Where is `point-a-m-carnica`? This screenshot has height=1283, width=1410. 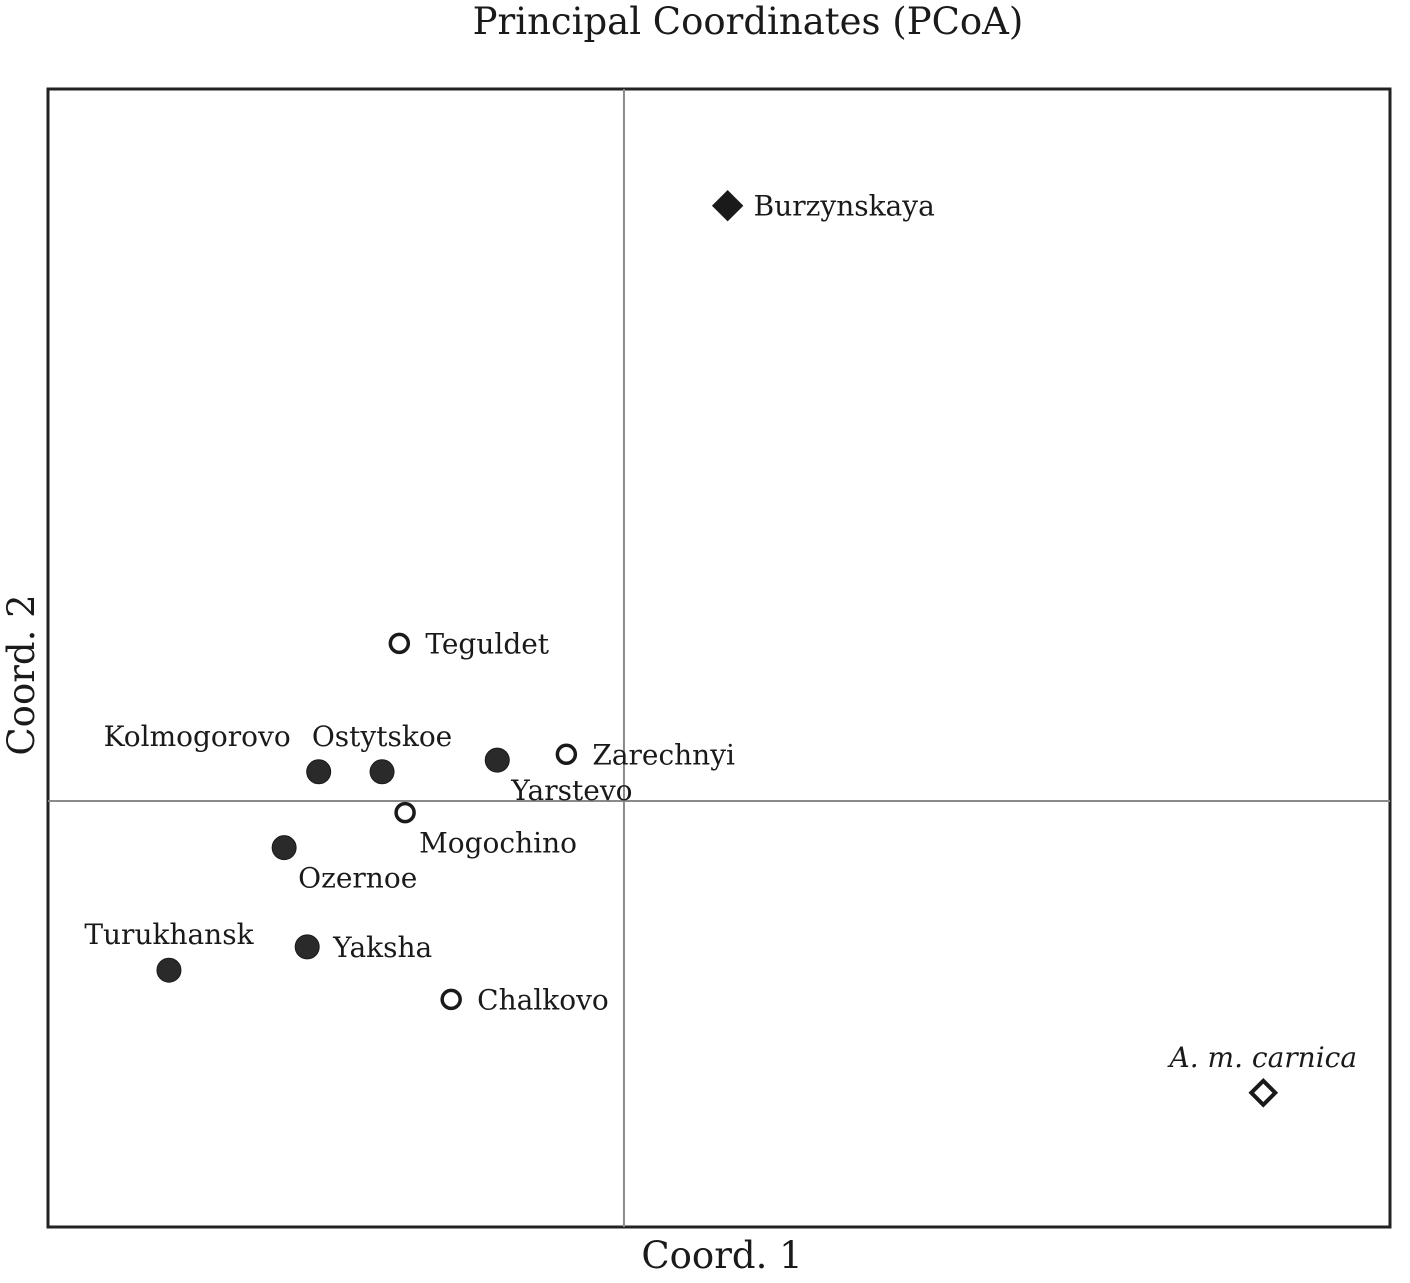
point-a-m-carnica is located at coordinates (1263, 1092).